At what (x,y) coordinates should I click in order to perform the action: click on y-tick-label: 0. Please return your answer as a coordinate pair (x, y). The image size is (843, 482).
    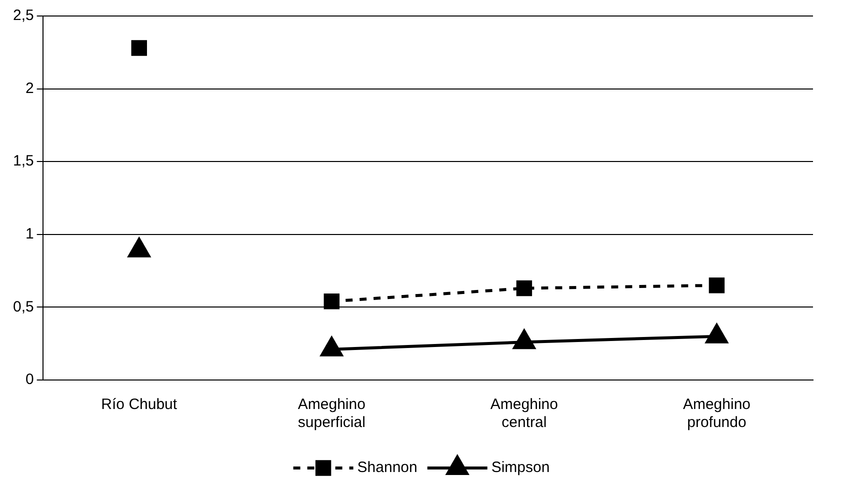
    Looking at the image, I should click on (30, 379).